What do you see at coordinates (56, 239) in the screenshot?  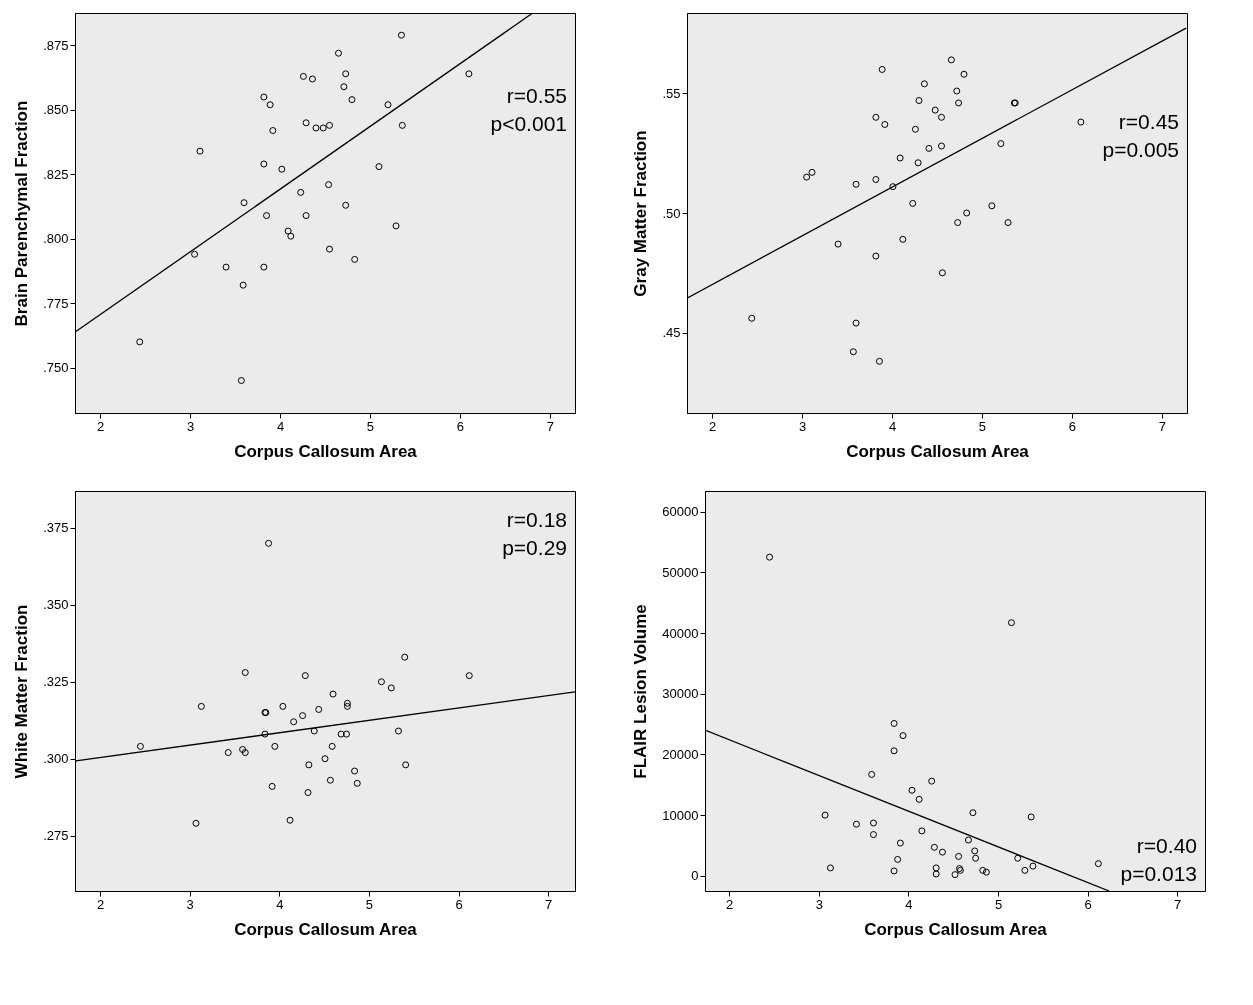 I see `y-tick-label: .800` at bounding box center [56, 239].